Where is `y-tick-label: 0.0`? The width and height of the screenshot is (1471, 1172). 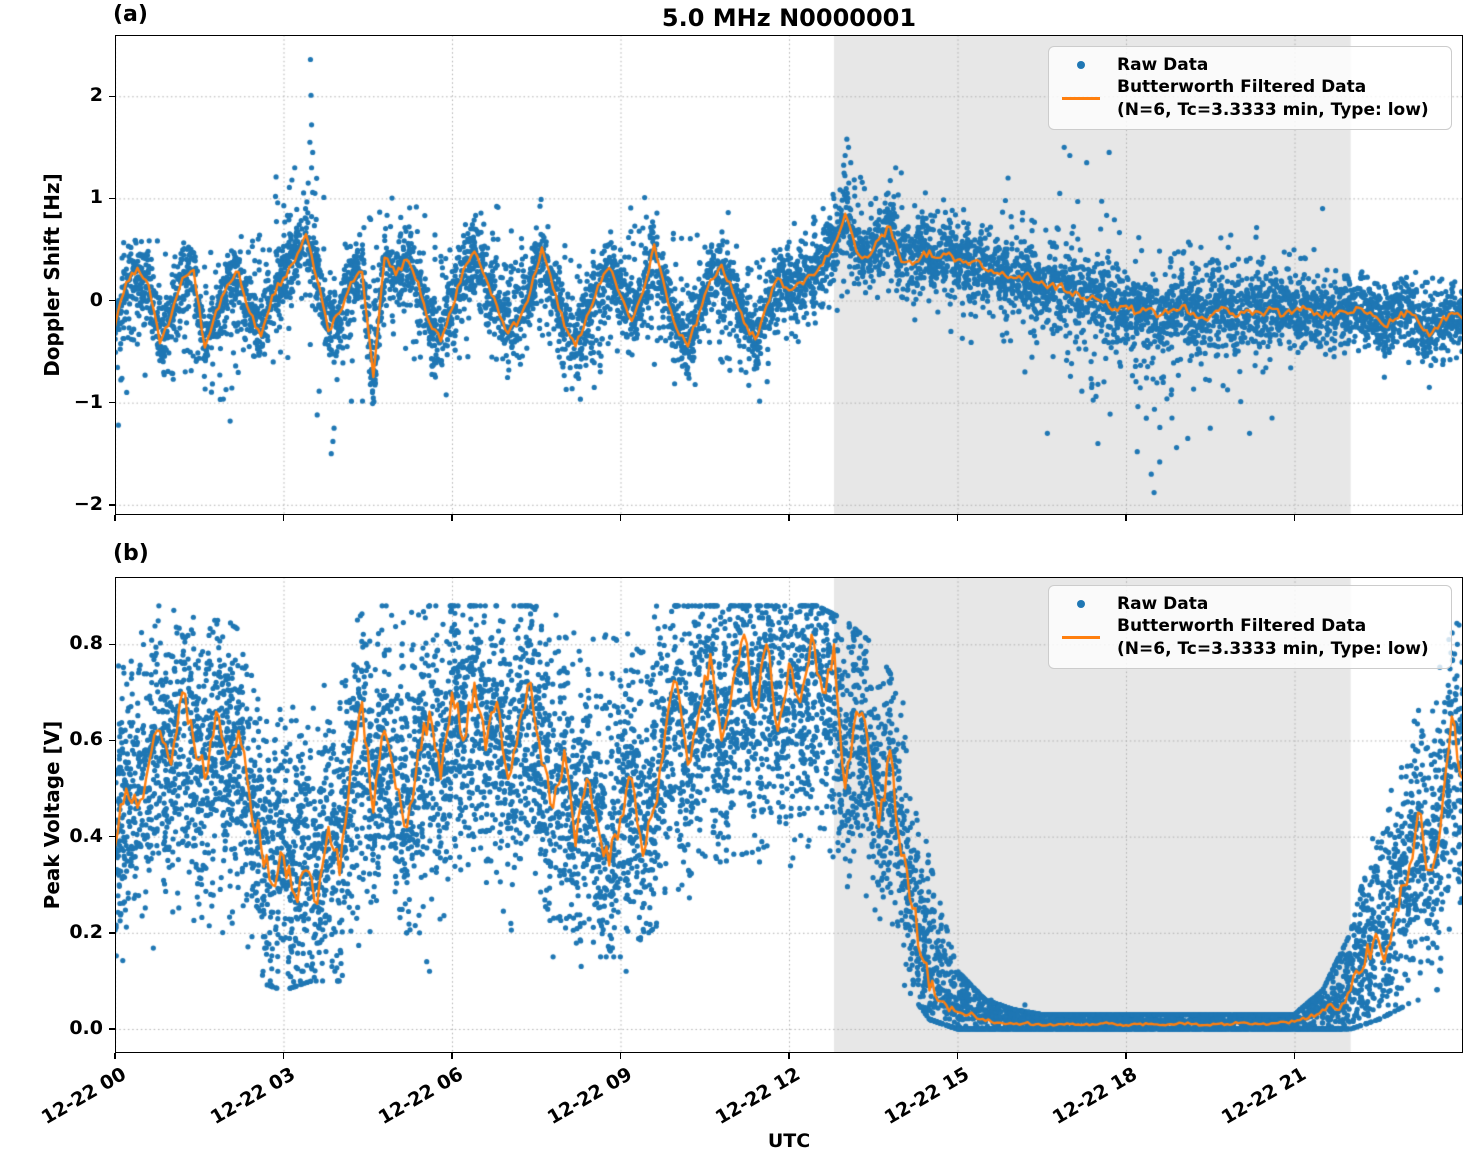
y-tick-label: 0.0 is located at coordinates (86, 1027).